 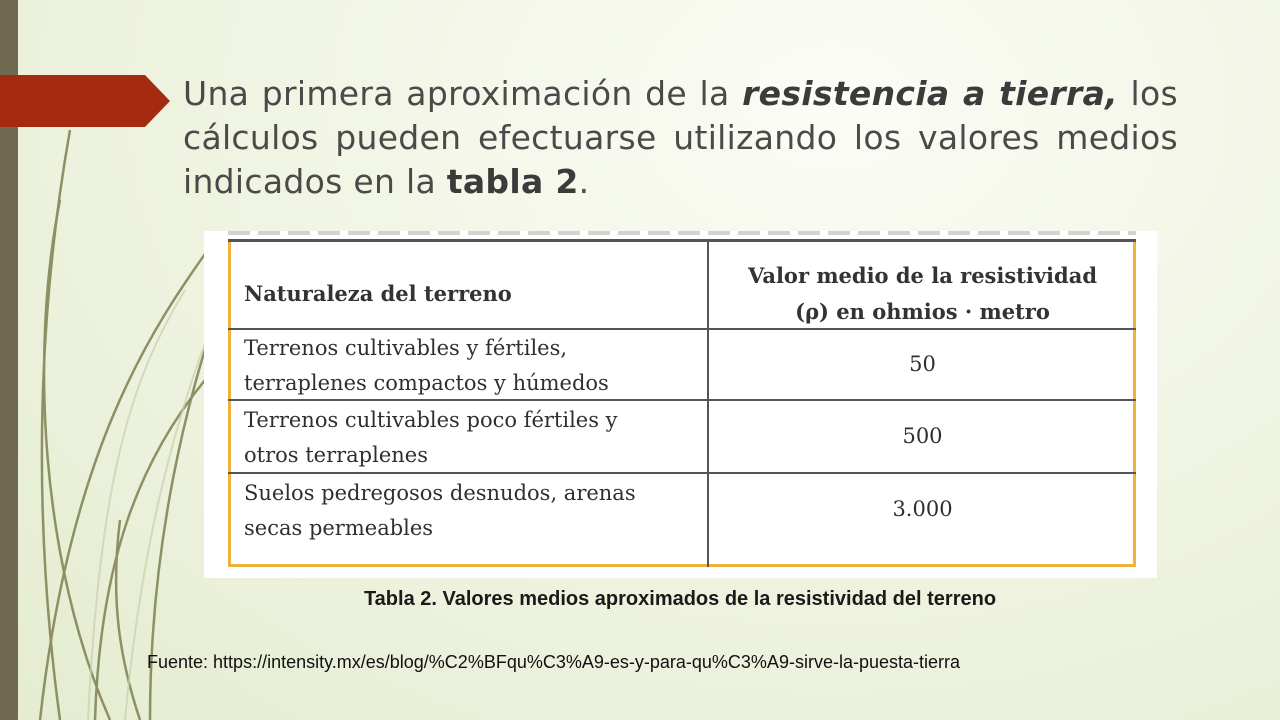 What do you see at coordinates (922, 436) in the screenshot?
I see `table-cell-value: 500` at bounding box center [922, 436].